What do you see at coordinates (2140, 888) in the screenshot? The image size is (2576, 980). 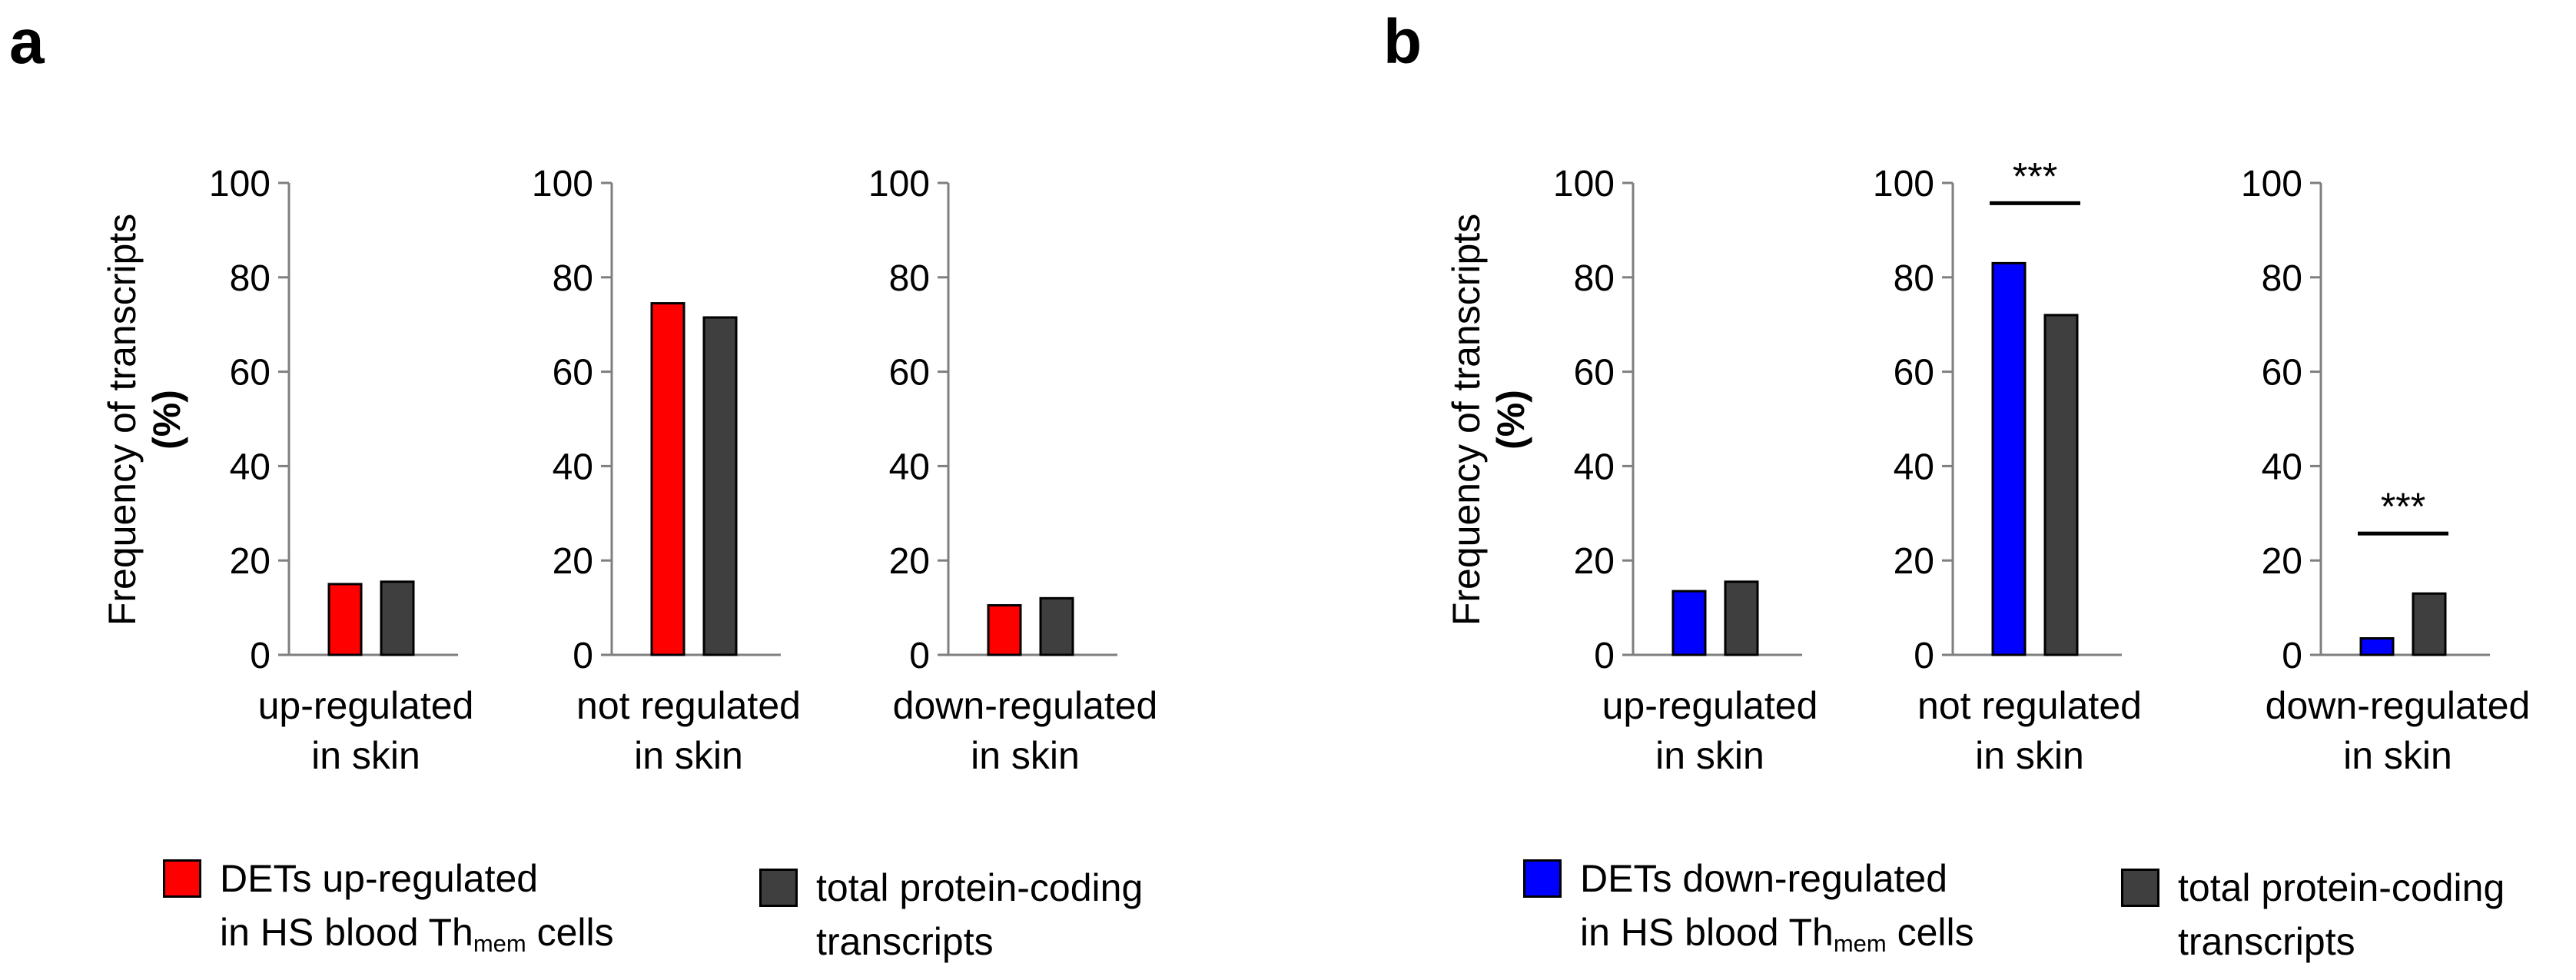 I see `legend-swatch-total-b` at bounding box center [2140, 888].